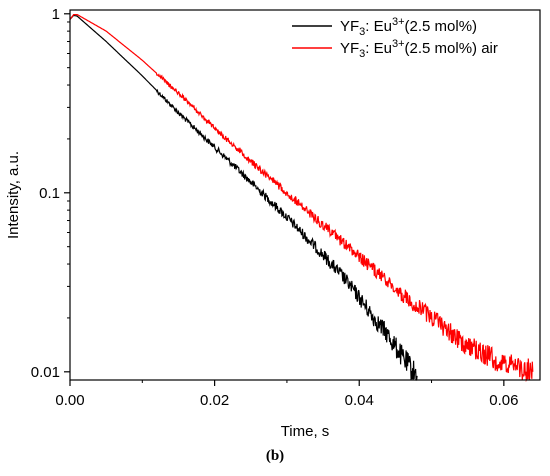 The height and width of the screenshot is (476, 550). What do you see at coordinates (13, 195) in the screenshot?
I see `y-axis-title: Intensity, a.u.` at bounding box center [13, 195].